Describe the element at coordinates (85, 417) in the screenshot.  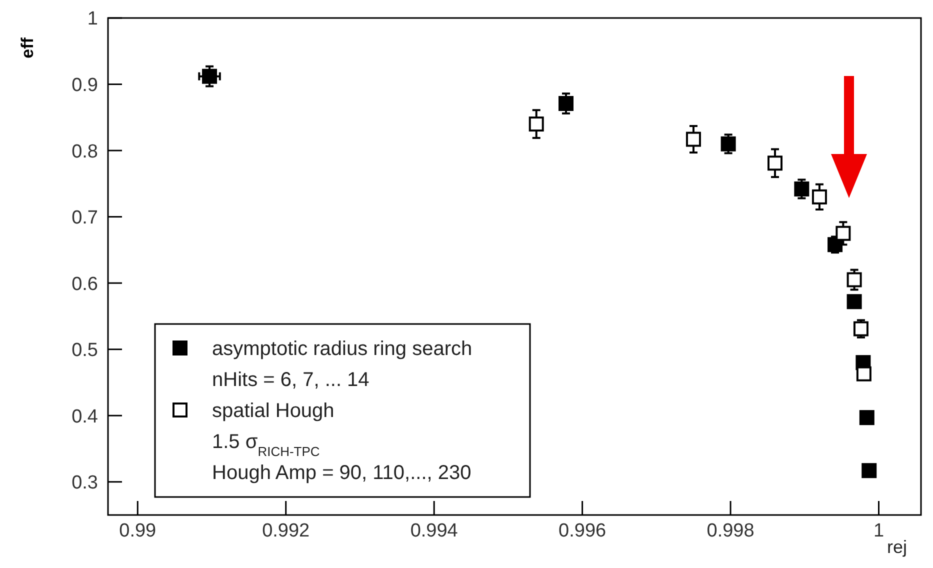
I see `y-tick-label: 0.4` at that location.